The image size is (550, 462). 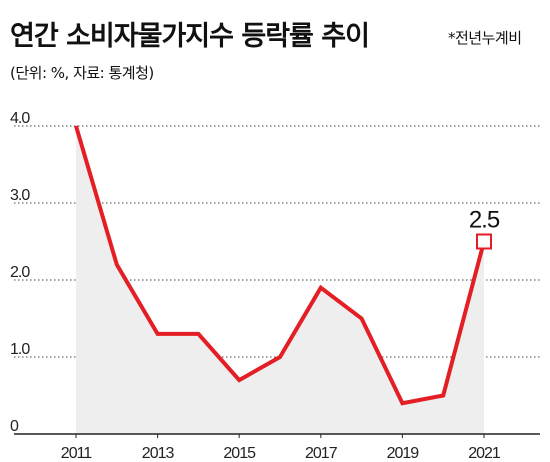 I want to click on chart-note: *전년누계비, so click(x=485, y=38).